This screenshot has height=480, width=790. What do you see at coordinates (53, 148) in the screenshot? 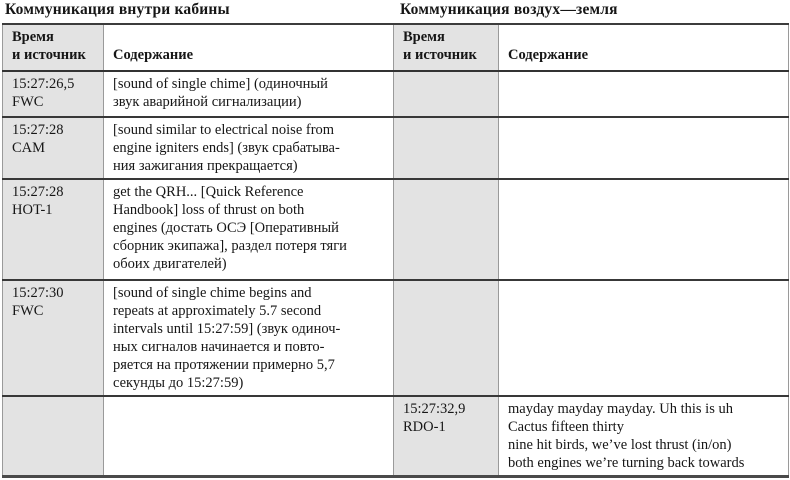
I see `time-cell: 15:27:28 CAM` at bounding box center [53, 148].